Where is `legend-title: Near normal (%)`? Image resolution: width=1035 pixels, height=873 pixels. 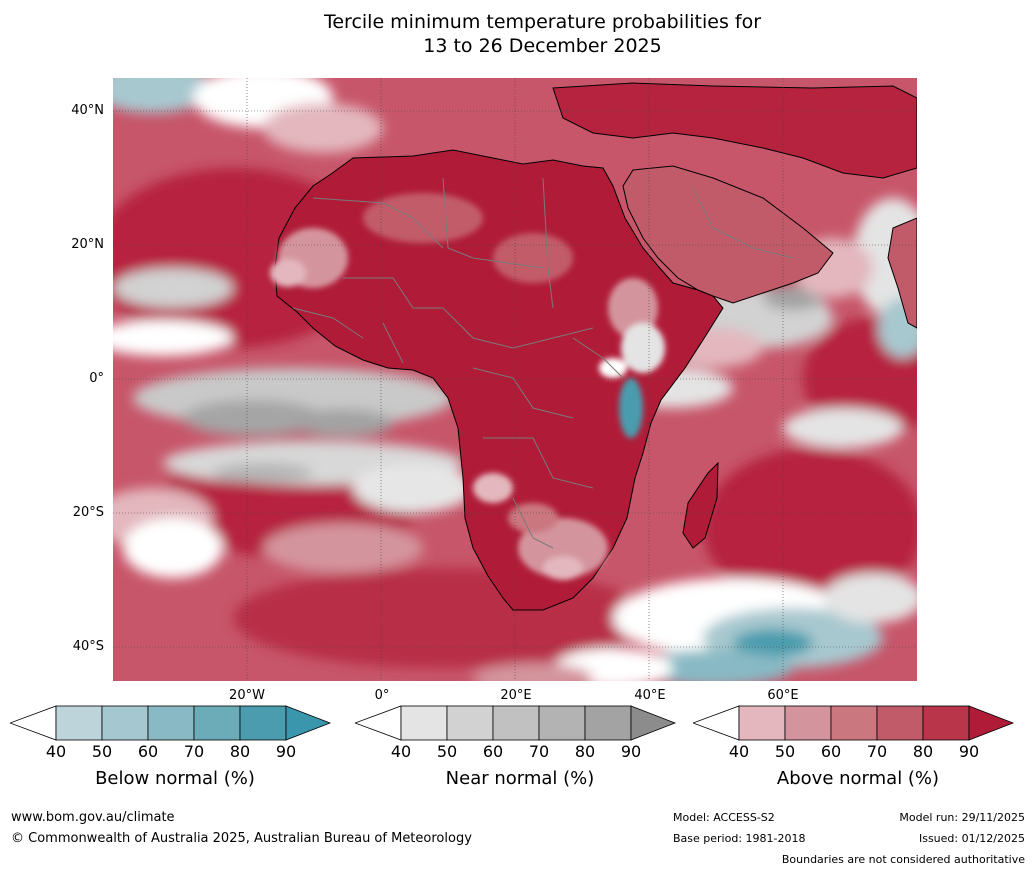 legend-title: Near normal (%) is located at coordinates (520, 778).